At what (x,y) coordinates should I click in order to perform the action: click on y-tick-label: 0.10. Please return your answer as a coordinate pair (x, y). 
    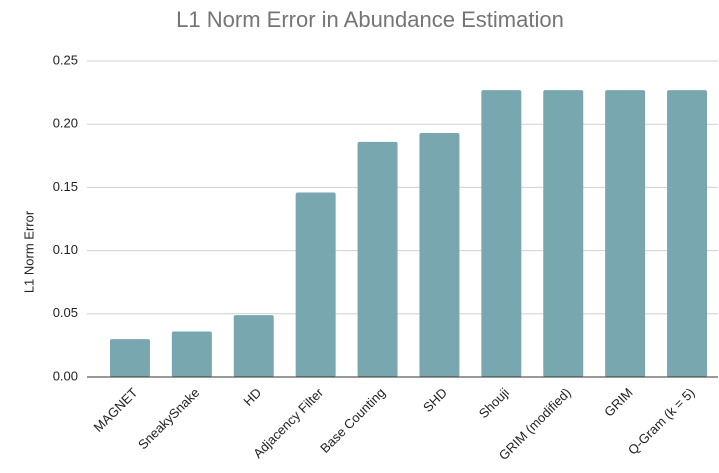
    Looking at the image, I should click on (65, 249).